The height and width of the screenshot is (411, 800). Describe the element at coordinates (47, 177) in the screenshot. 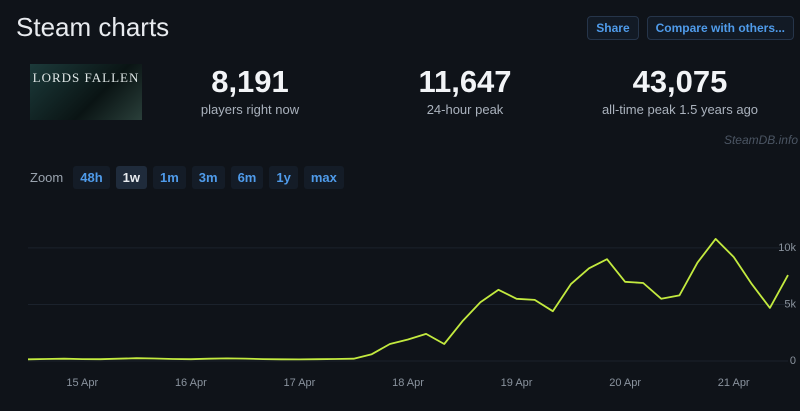

I see `zoom-label: Zoom` at that location.